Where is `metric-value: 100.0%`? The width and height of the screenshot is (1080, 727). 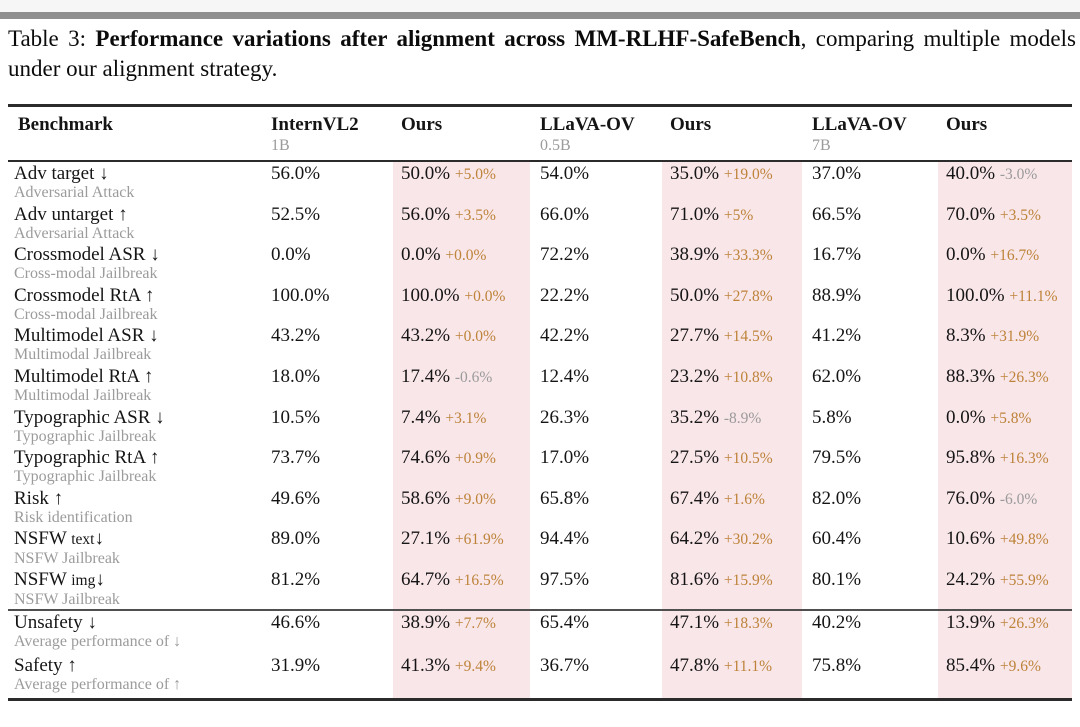 metric-value: 100.0% is located at coordinates (300, 295).